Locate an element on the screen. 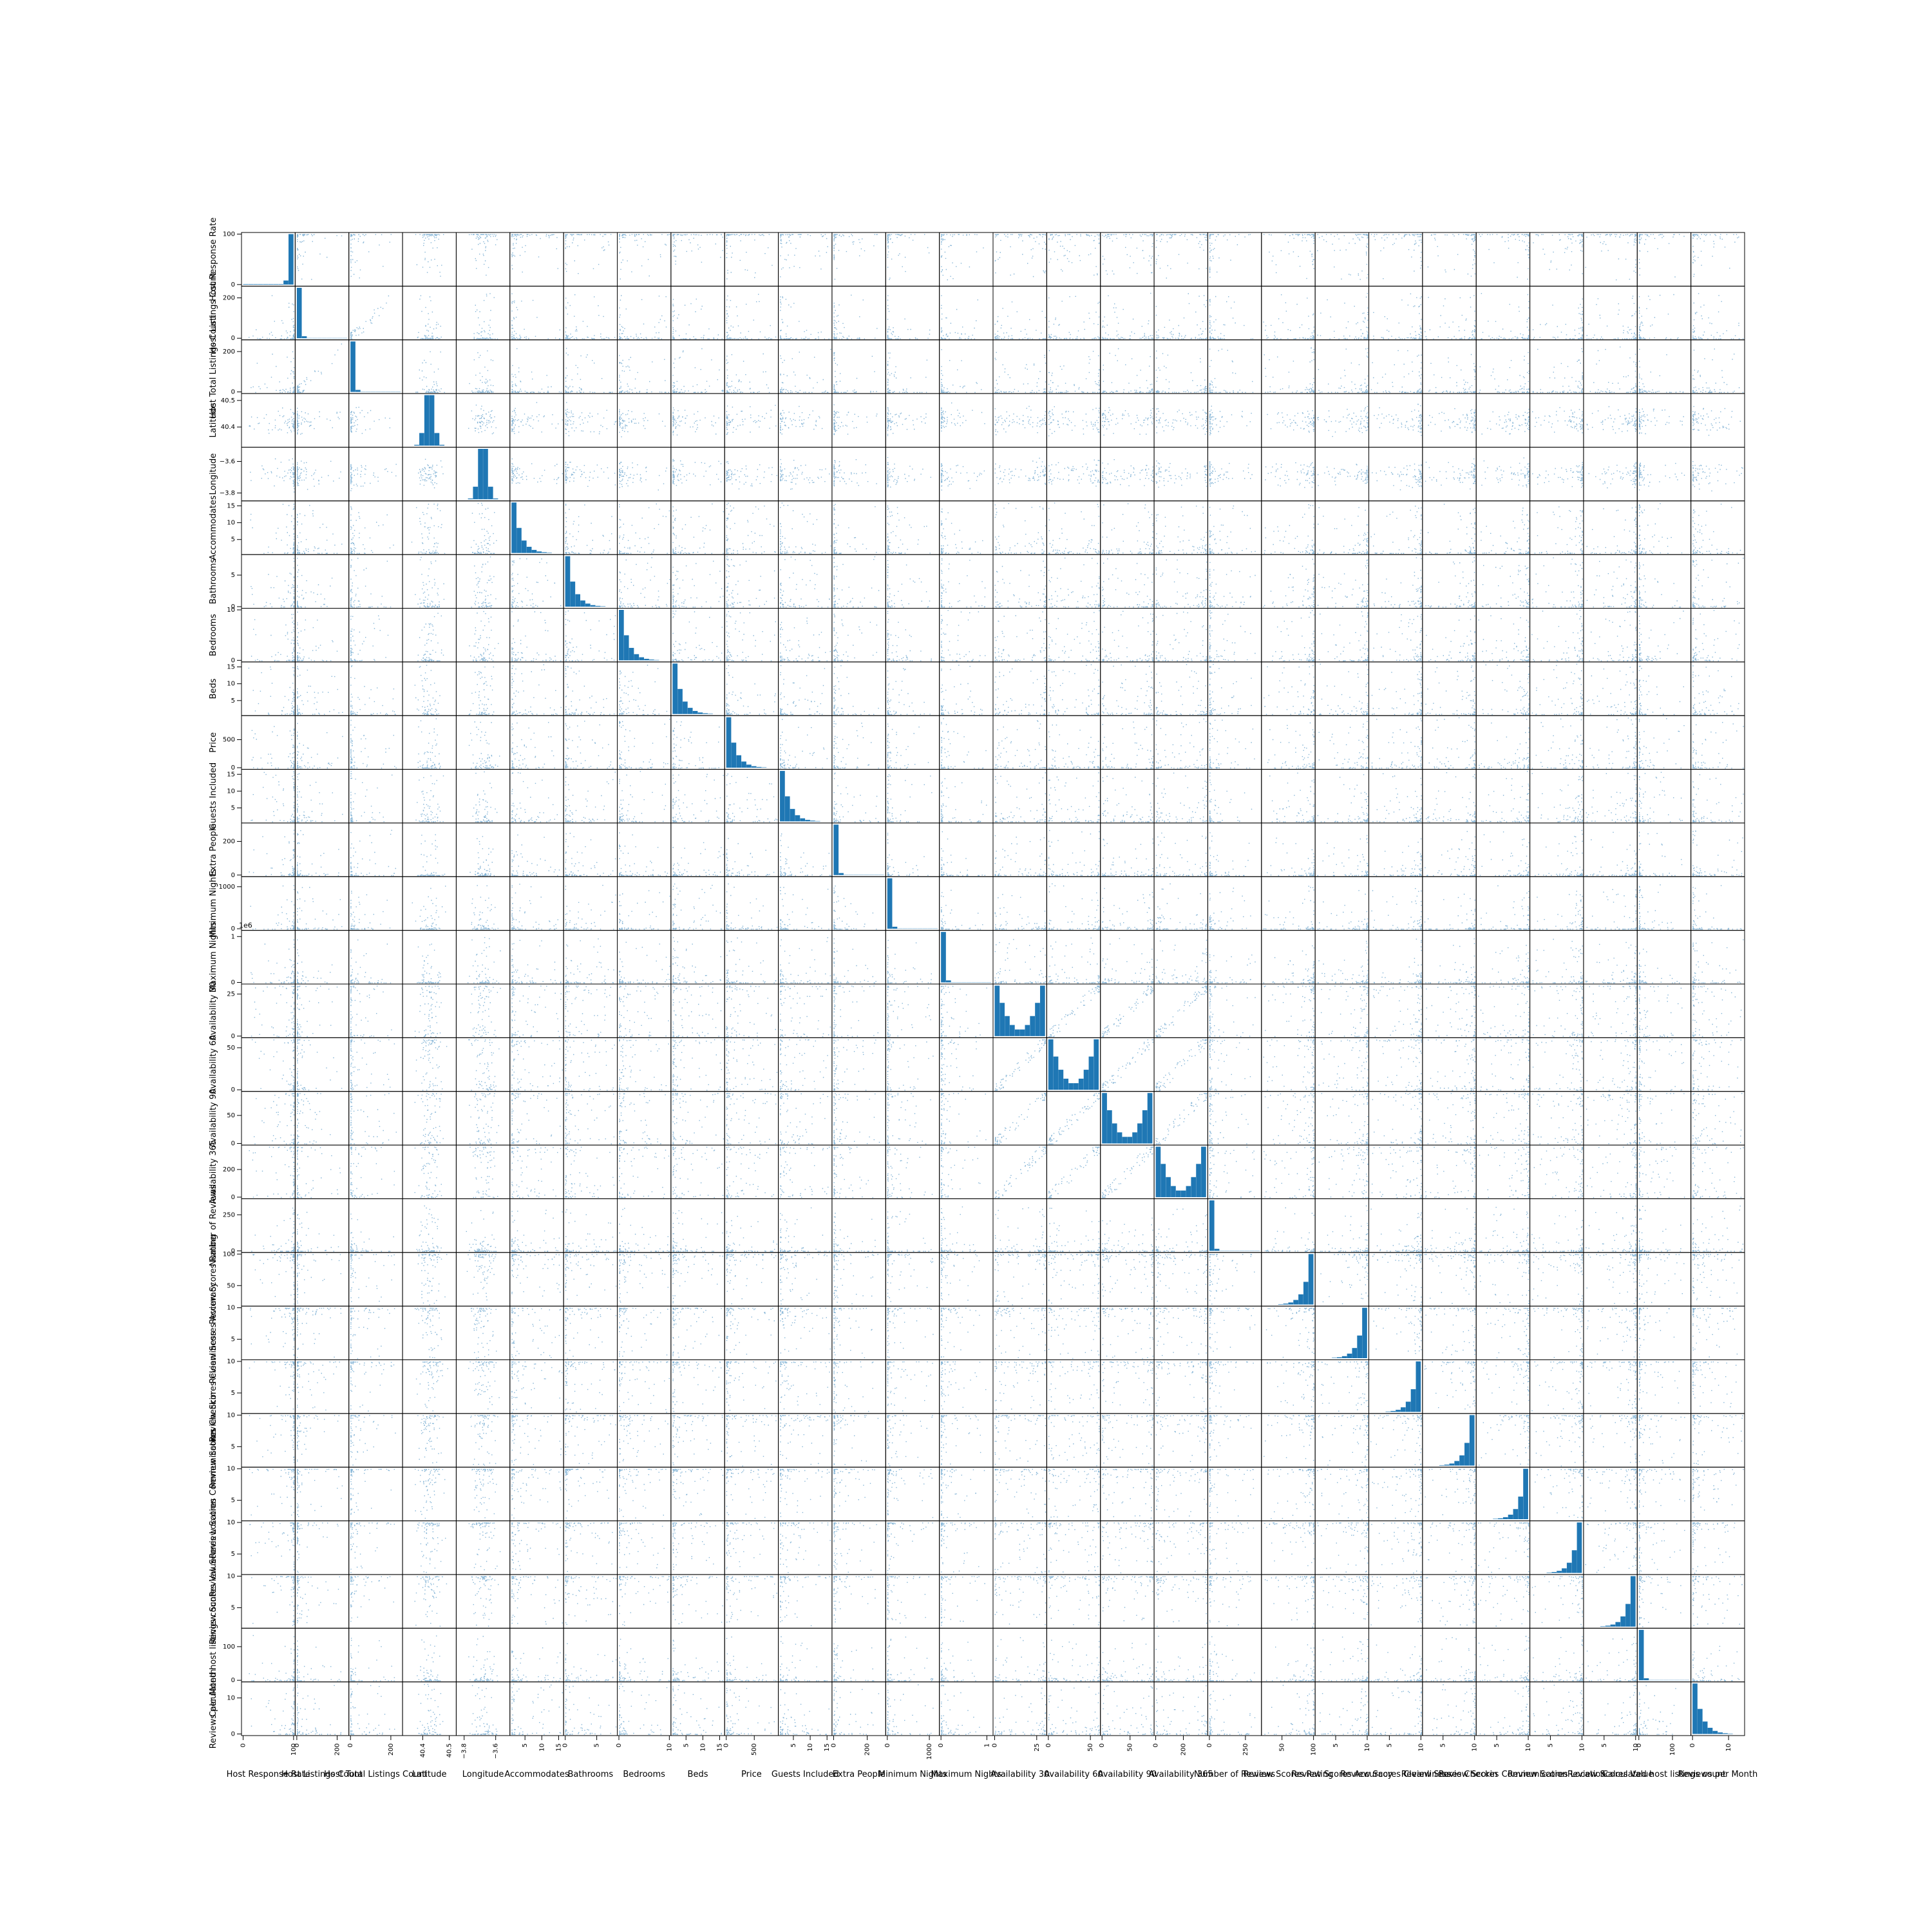 The height and width of the screenshot is (1932, 1932). y-axis-label: Bedrooms is located at coordinates (214, 635).